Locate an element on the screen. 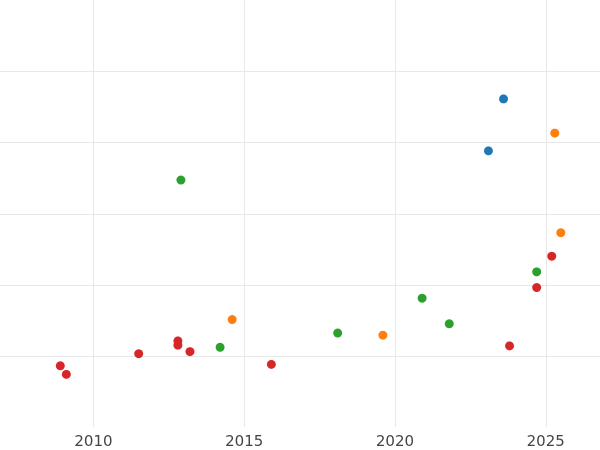 This screenshot has height=450, width=600. x-axis-ticks: 2010 2015 2020 2025 is located at coordinates (319, 441).